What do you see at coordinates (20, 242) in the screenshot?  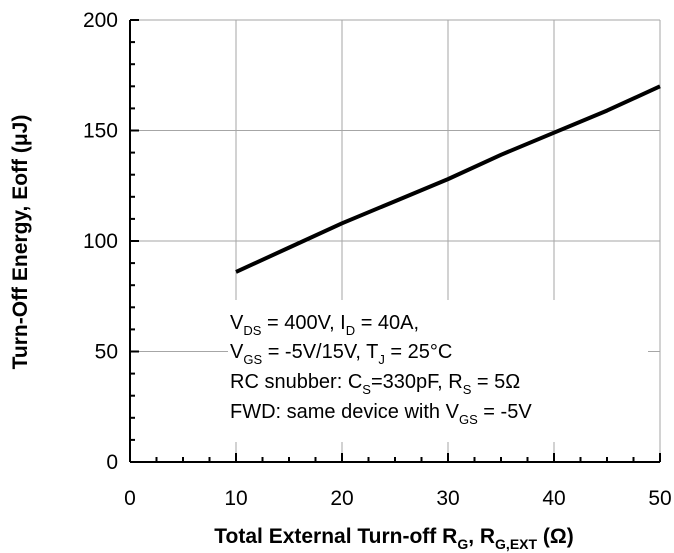 I see `y-axis-title: Turn-Off Energy, Eoff (μJ)` at bounding box center [20, 242].